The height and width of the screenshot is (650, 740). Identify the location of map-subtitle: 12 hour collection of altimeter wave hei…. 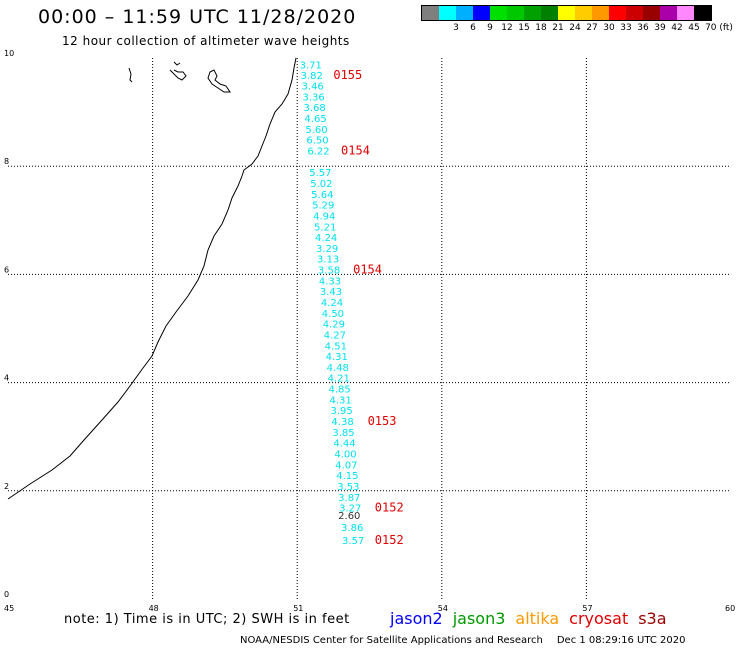
(206, 41).